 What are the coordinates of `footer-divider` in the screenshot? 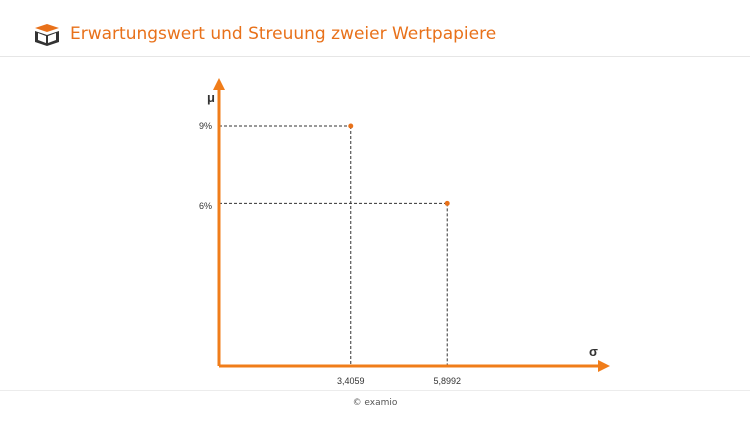 It's located at (375, 390).